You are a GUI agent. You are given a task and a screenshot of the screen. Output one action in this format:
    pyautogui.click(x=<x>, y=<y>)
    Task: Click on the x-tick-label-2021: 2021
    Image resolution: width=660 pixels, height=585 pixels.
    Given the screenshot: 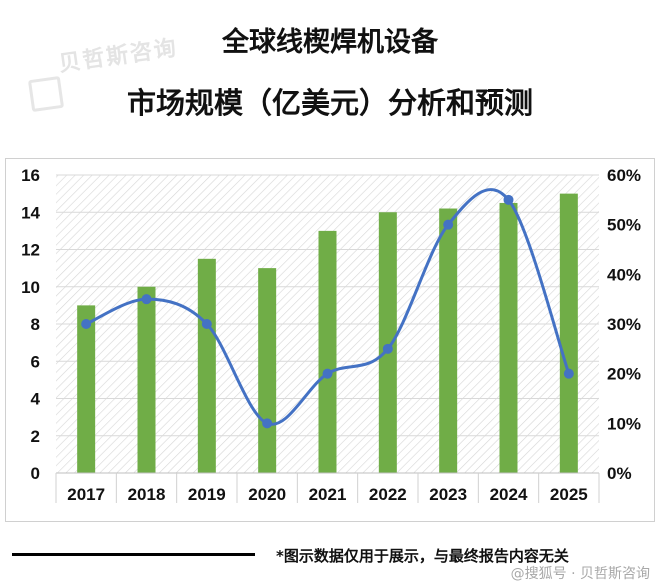 What is the action you would take?
    pyautogui.click(x=328, y=494)
    